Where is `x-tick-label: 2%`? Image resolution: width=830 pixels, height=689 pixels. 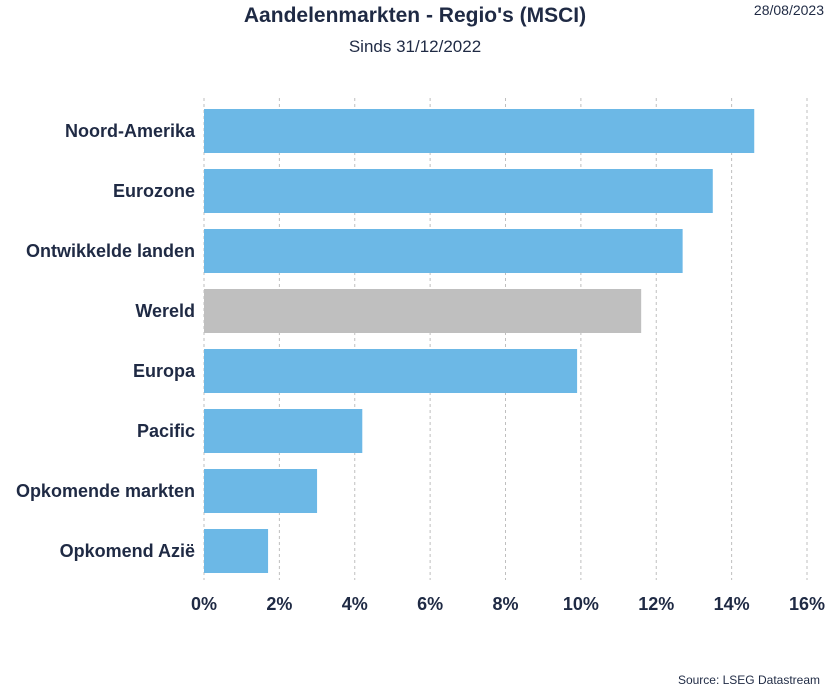 x-tick-label: 2% is located at coordinates (279, 604).